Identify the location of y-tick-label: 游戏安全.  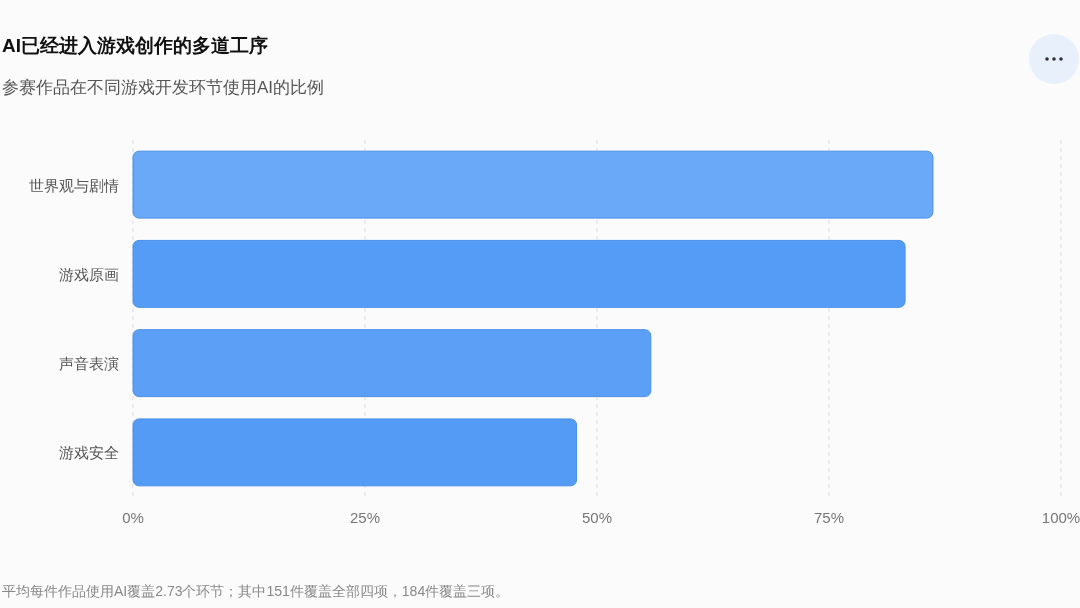
(89, 453).